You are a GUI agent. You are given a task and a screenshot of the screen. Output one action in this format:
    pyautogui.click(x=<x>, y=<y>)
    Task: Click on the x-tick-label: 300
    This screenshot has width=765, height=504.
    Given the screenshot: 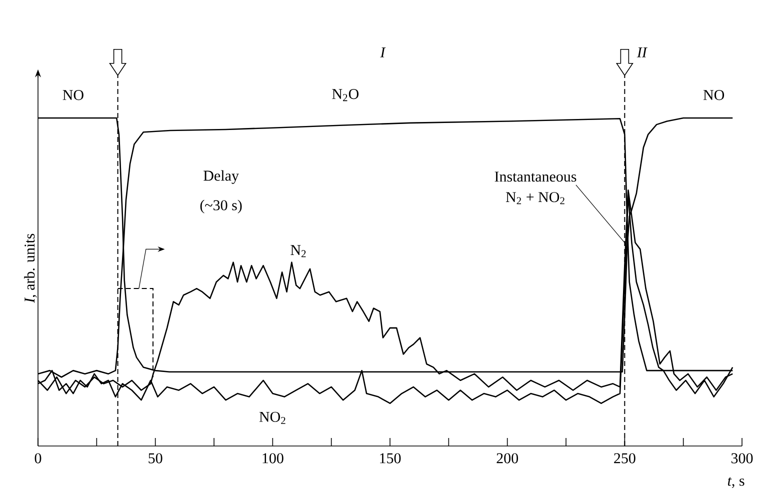 What is the action you would take?
    pyautogui.click(x=742, y=458)
    